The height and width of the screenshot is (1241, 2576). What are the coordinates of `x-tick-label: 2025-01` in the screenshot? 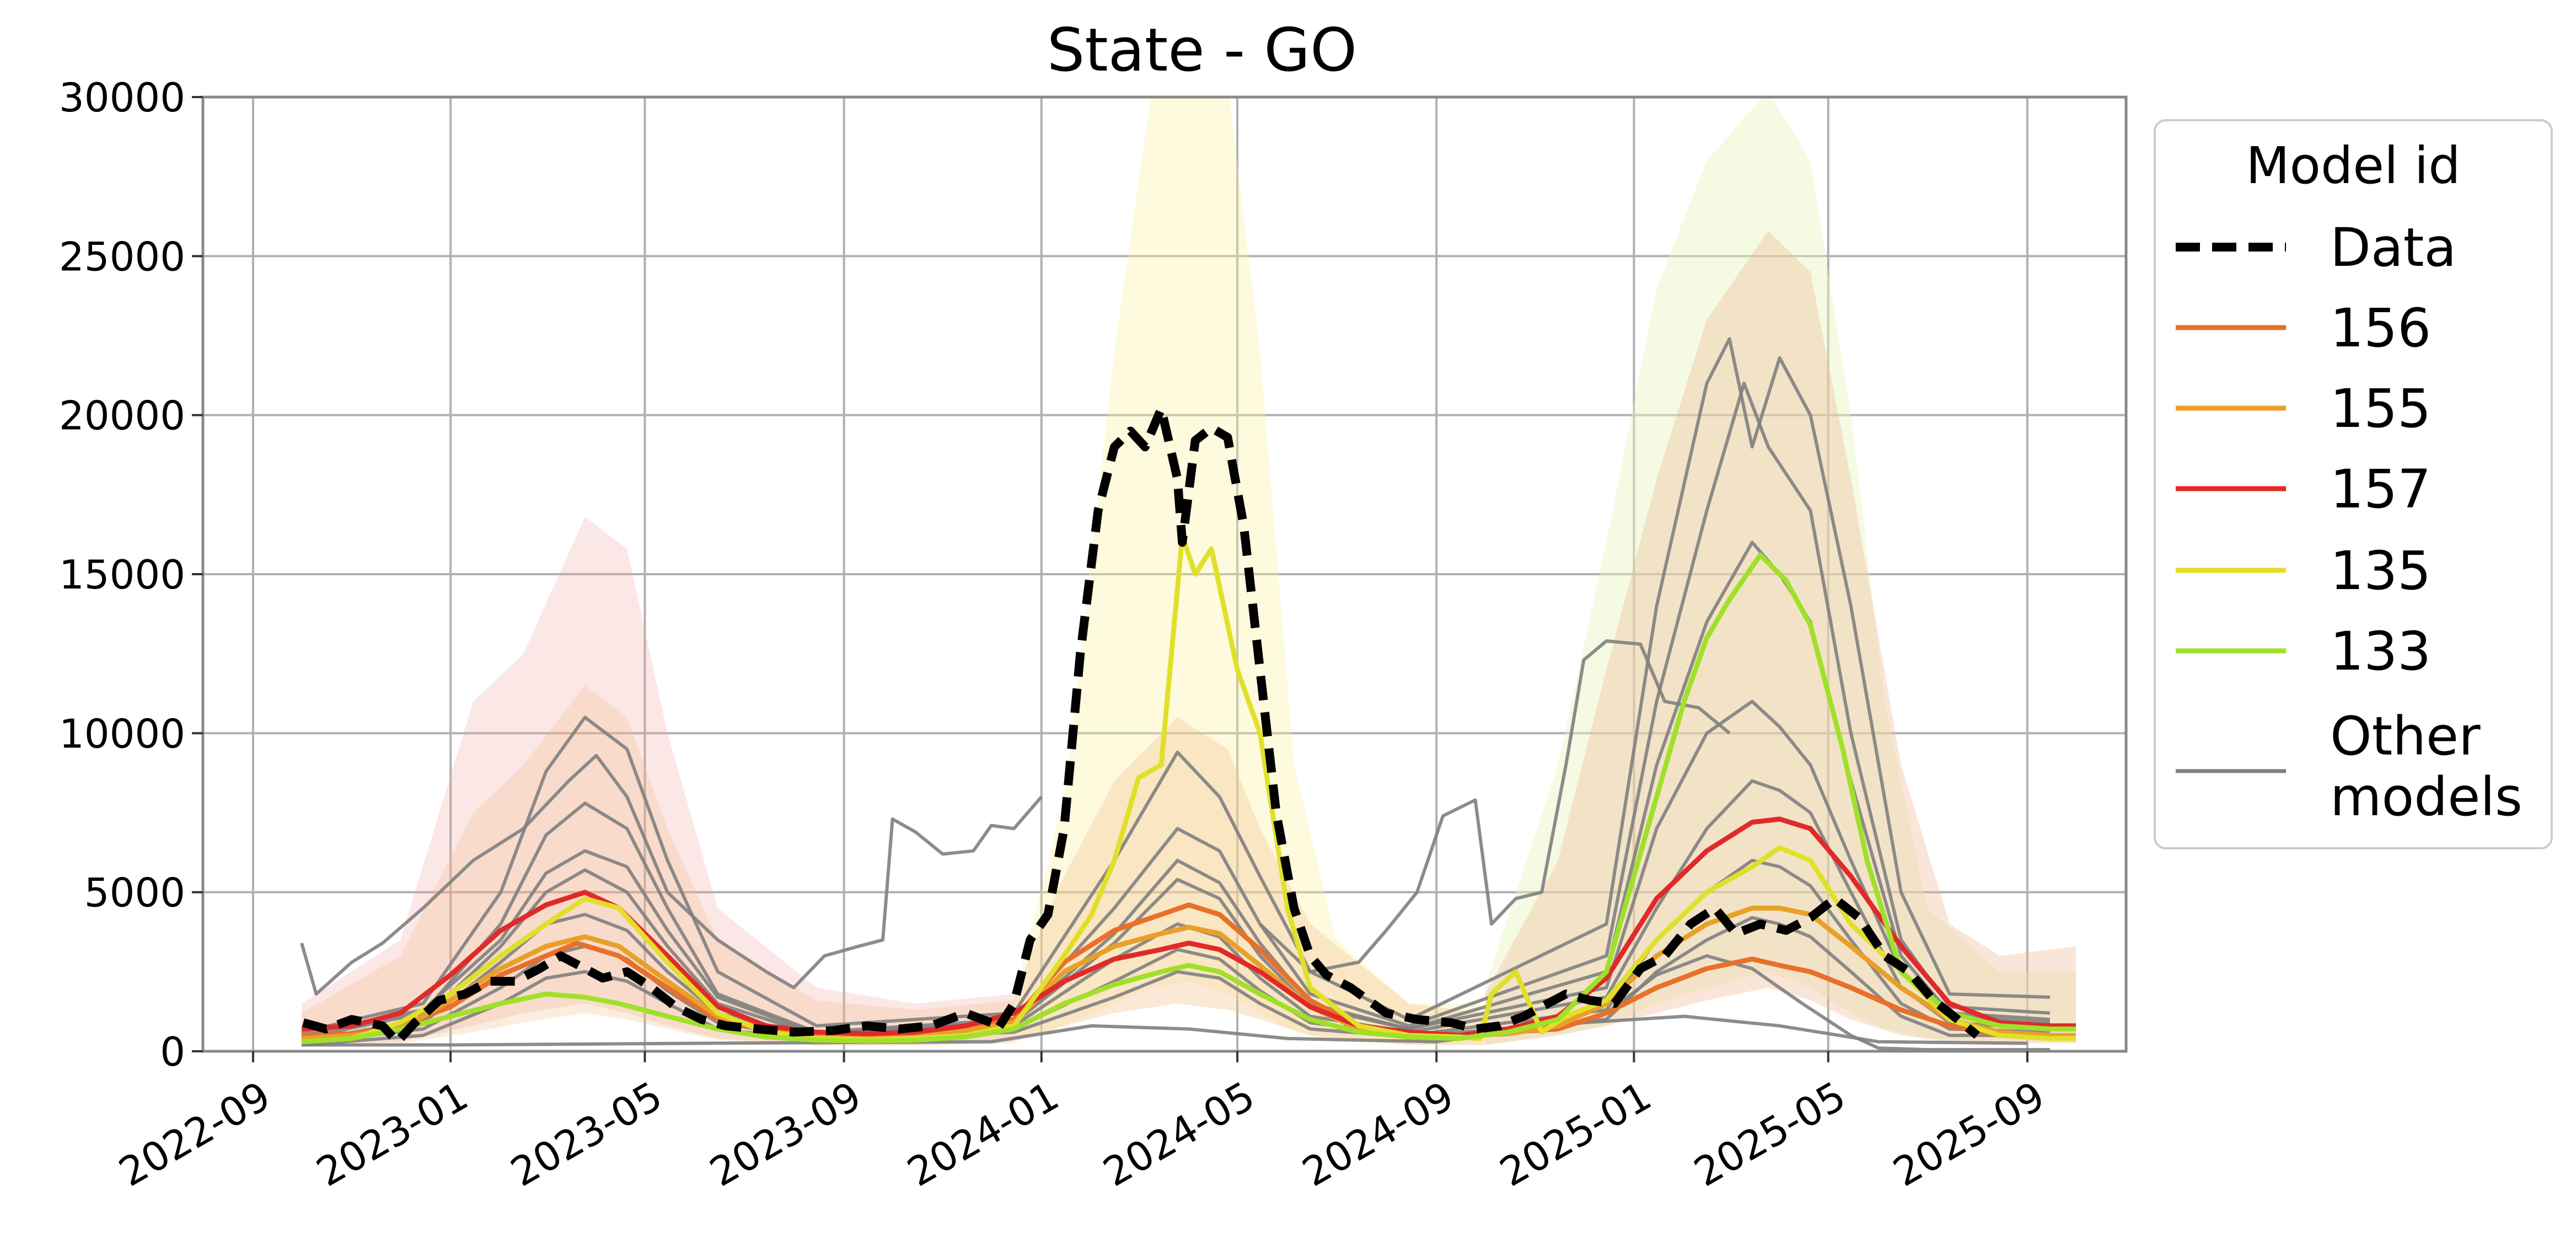 It's located at (1575, 1133).